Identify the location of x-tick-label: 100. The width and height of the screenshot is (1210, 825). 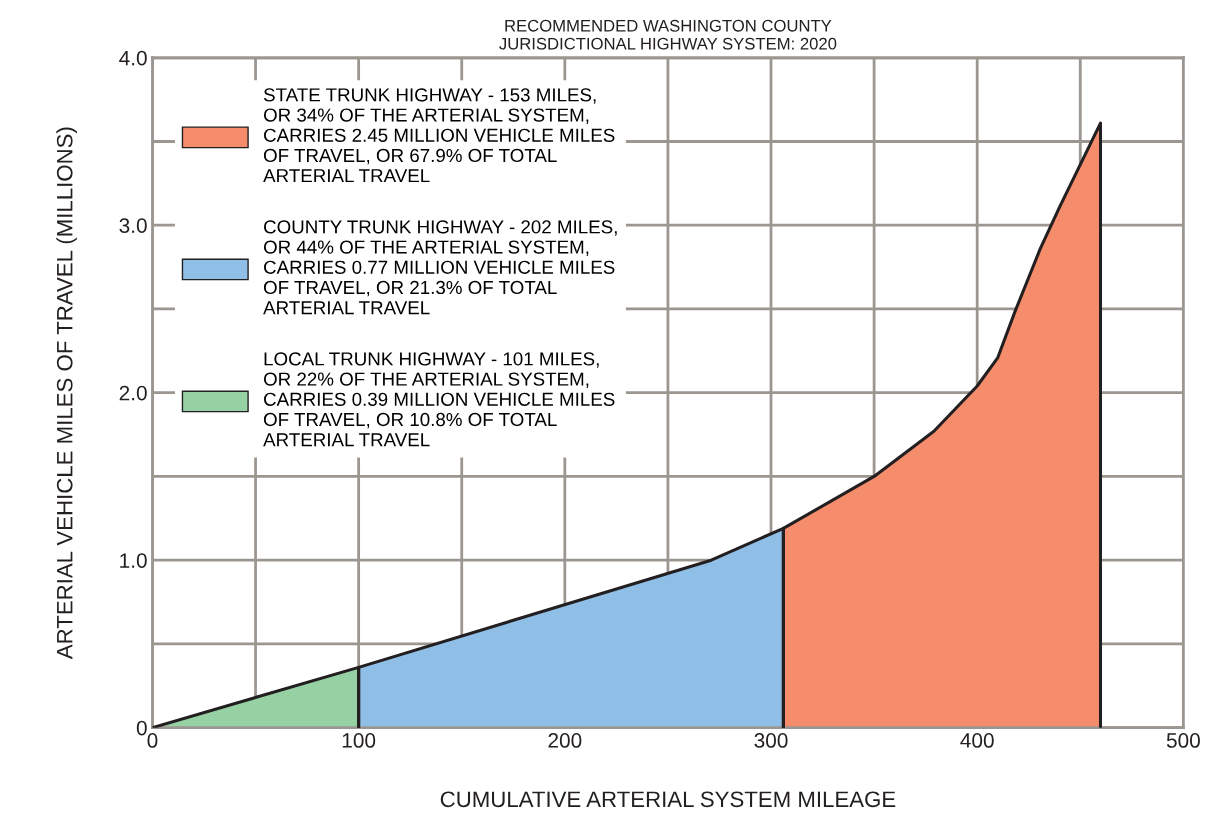
(359, 740).